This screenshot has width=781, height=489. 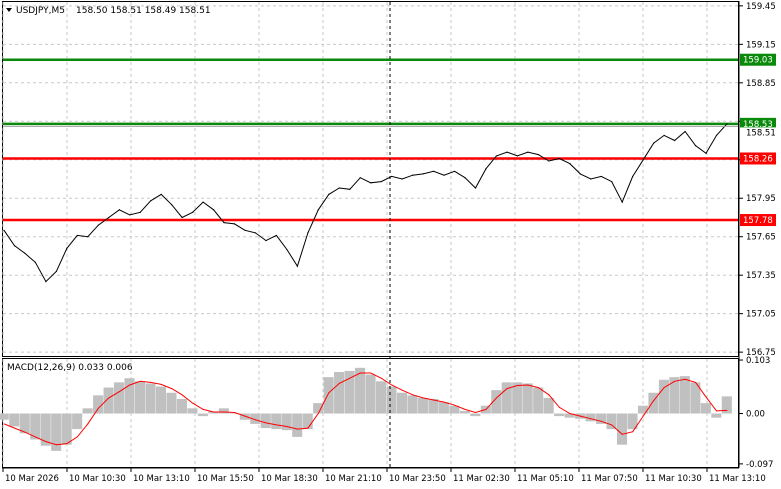 What do you see at coordinates (761, 199) in the screenshot?
I see `price-tick-label: 157.95` at bounding box center [761, 199].